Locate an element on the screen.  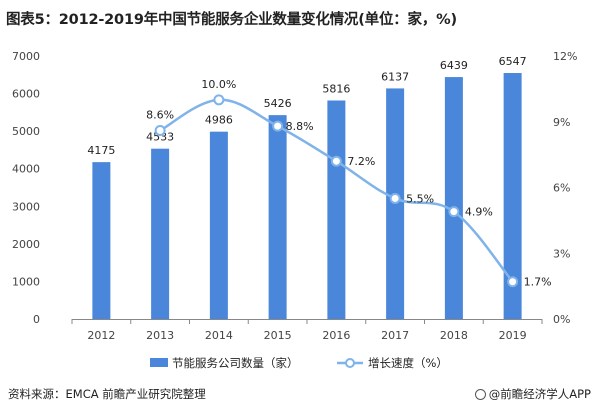
bar-value-label: 6439 is located at coordinates (454, 65).